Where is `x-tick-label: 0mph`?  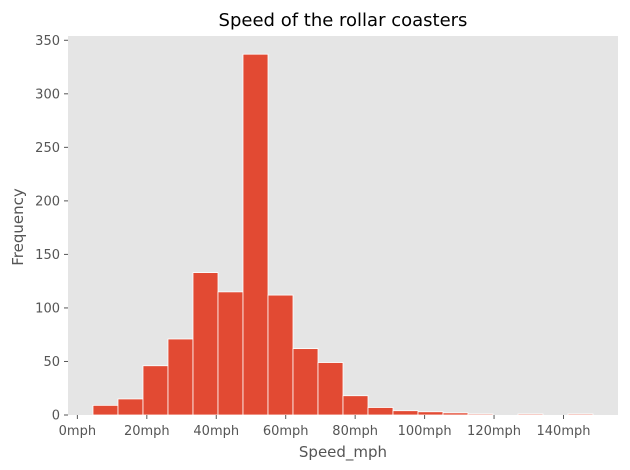
x-tick-label: 0mph is located at coordinates (77, 431).